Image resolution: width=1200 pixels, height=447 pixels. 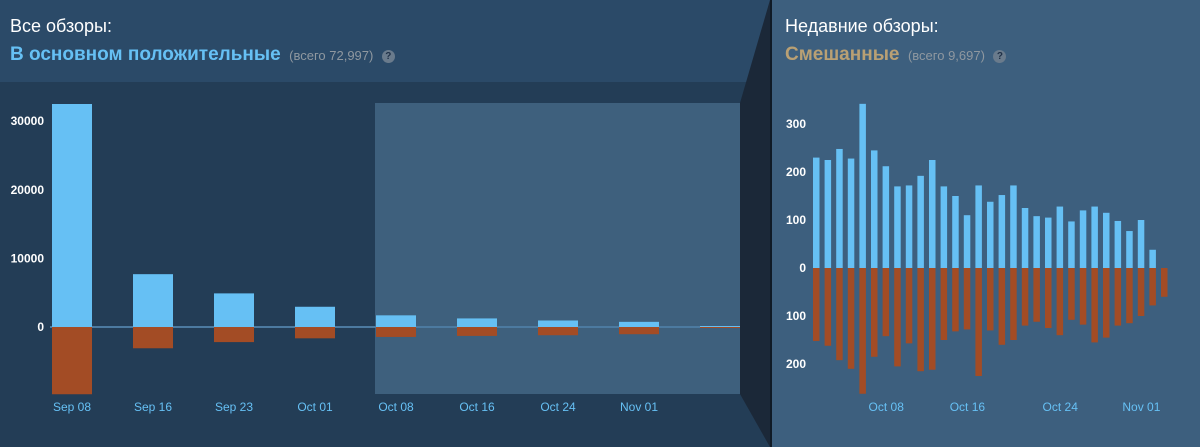 I want to click on y-tick-label: 10000, so click(x=28, y=258).